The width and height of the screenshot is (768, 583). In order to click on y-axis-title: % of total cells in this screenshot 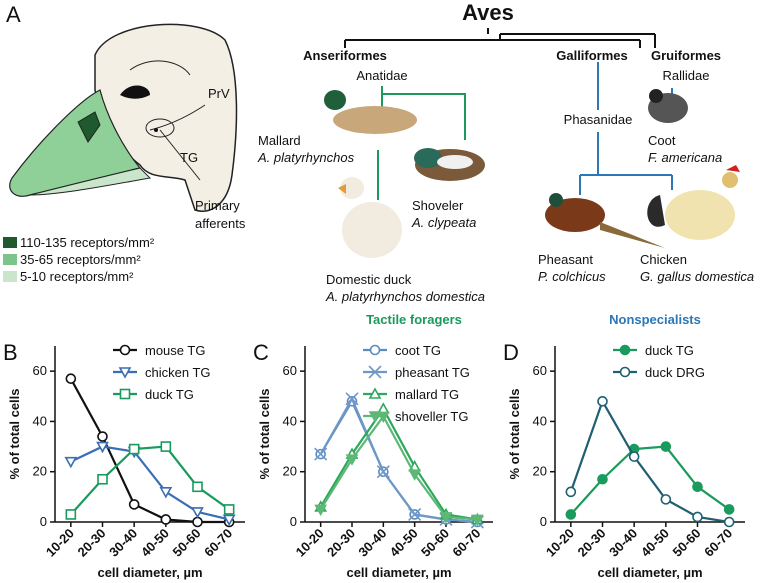, I will do `click(264, 433)`.